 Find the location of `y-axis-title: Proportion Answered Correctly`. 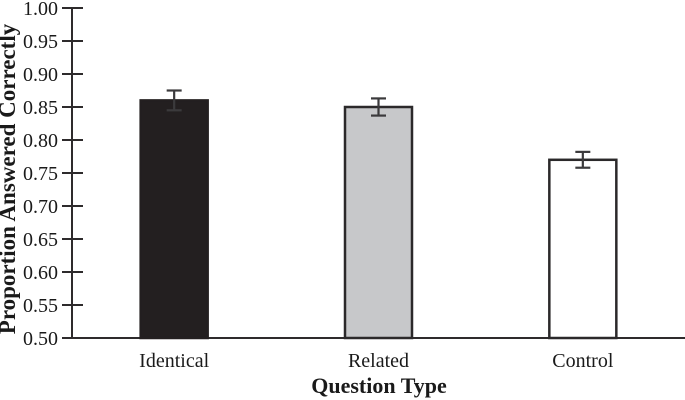

y-axis-title: Proportion Answered Correctly is located at coordinates (10, 178).